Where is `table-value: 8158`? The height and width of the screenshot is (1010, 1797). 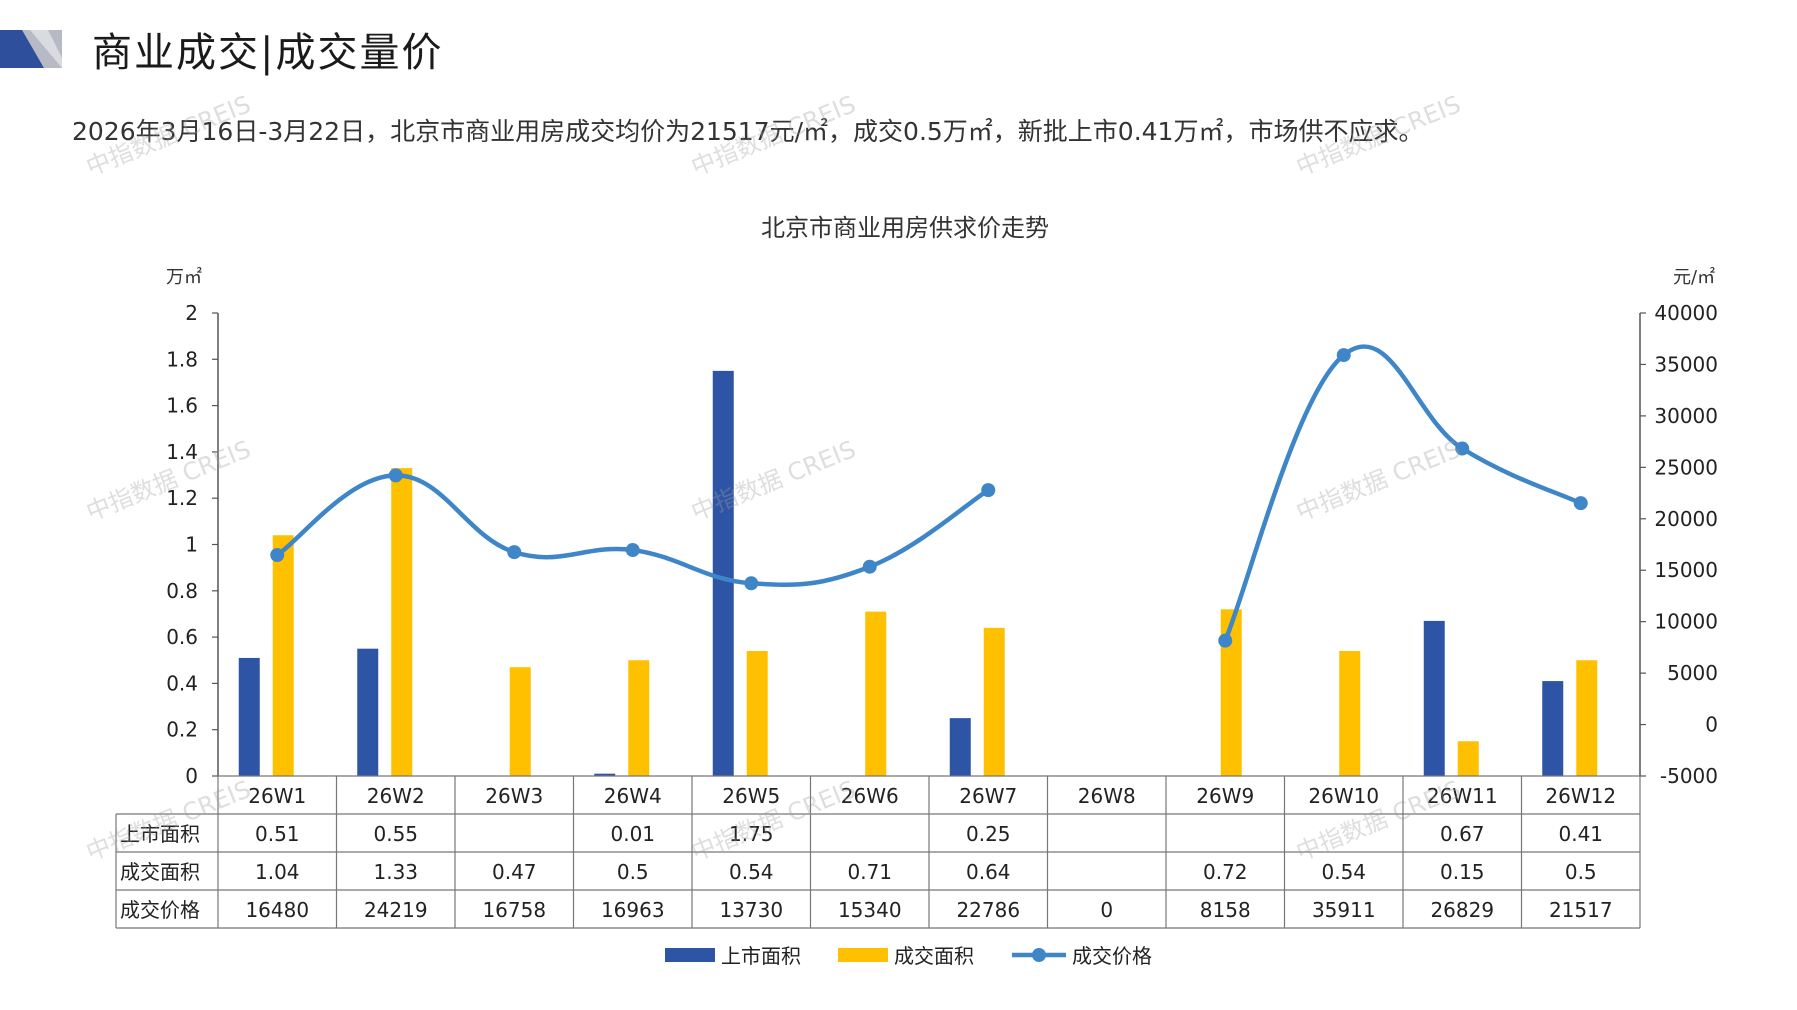 table-value: 8158 is located at coordinates (1225, 910).